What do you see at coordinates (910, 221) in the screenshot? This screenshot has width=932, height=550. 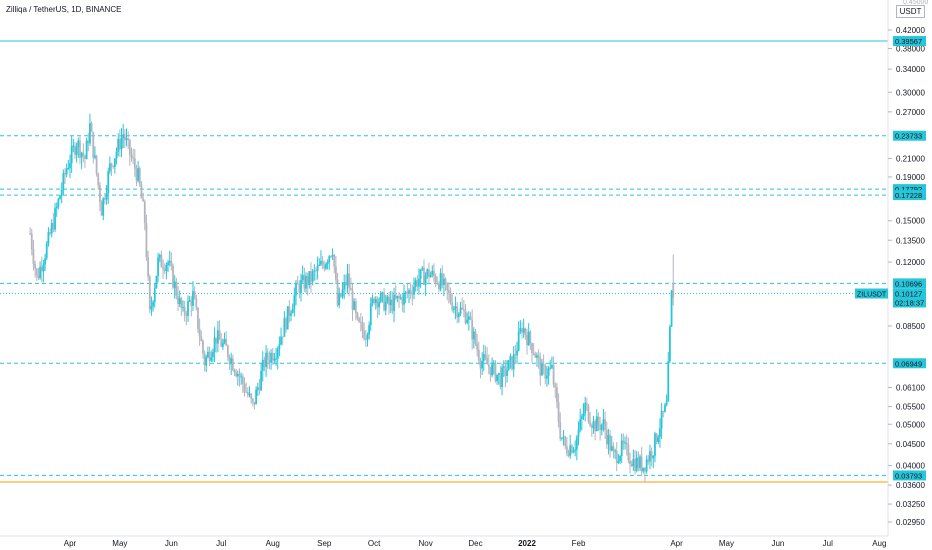 I see `price-tick-label: 0.15000` at bounding box center [910, 221].